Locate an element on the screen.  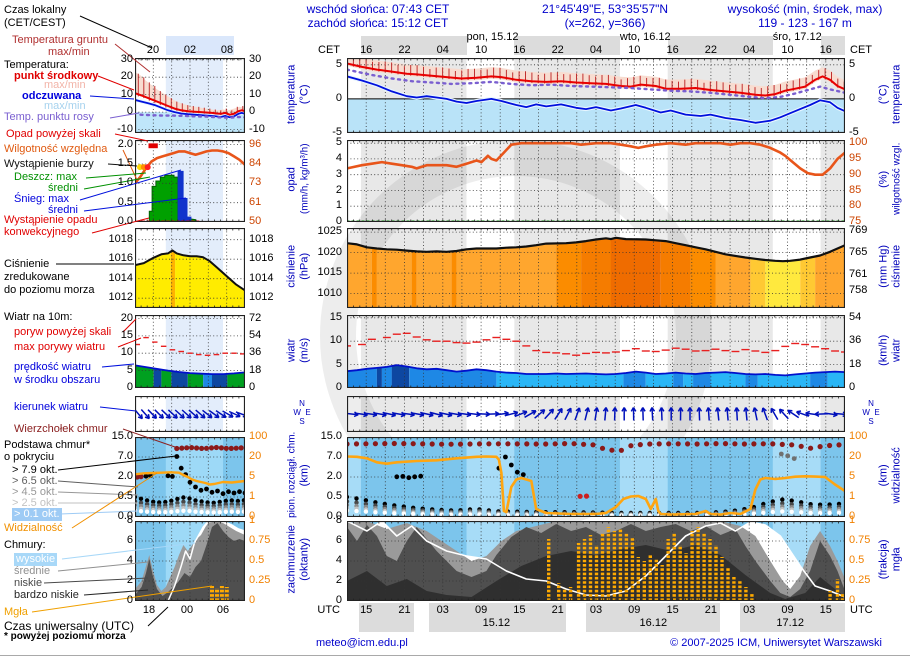
legend-punkt-rosy: Temp. punktu rosy is located at coordinates (49, 117).